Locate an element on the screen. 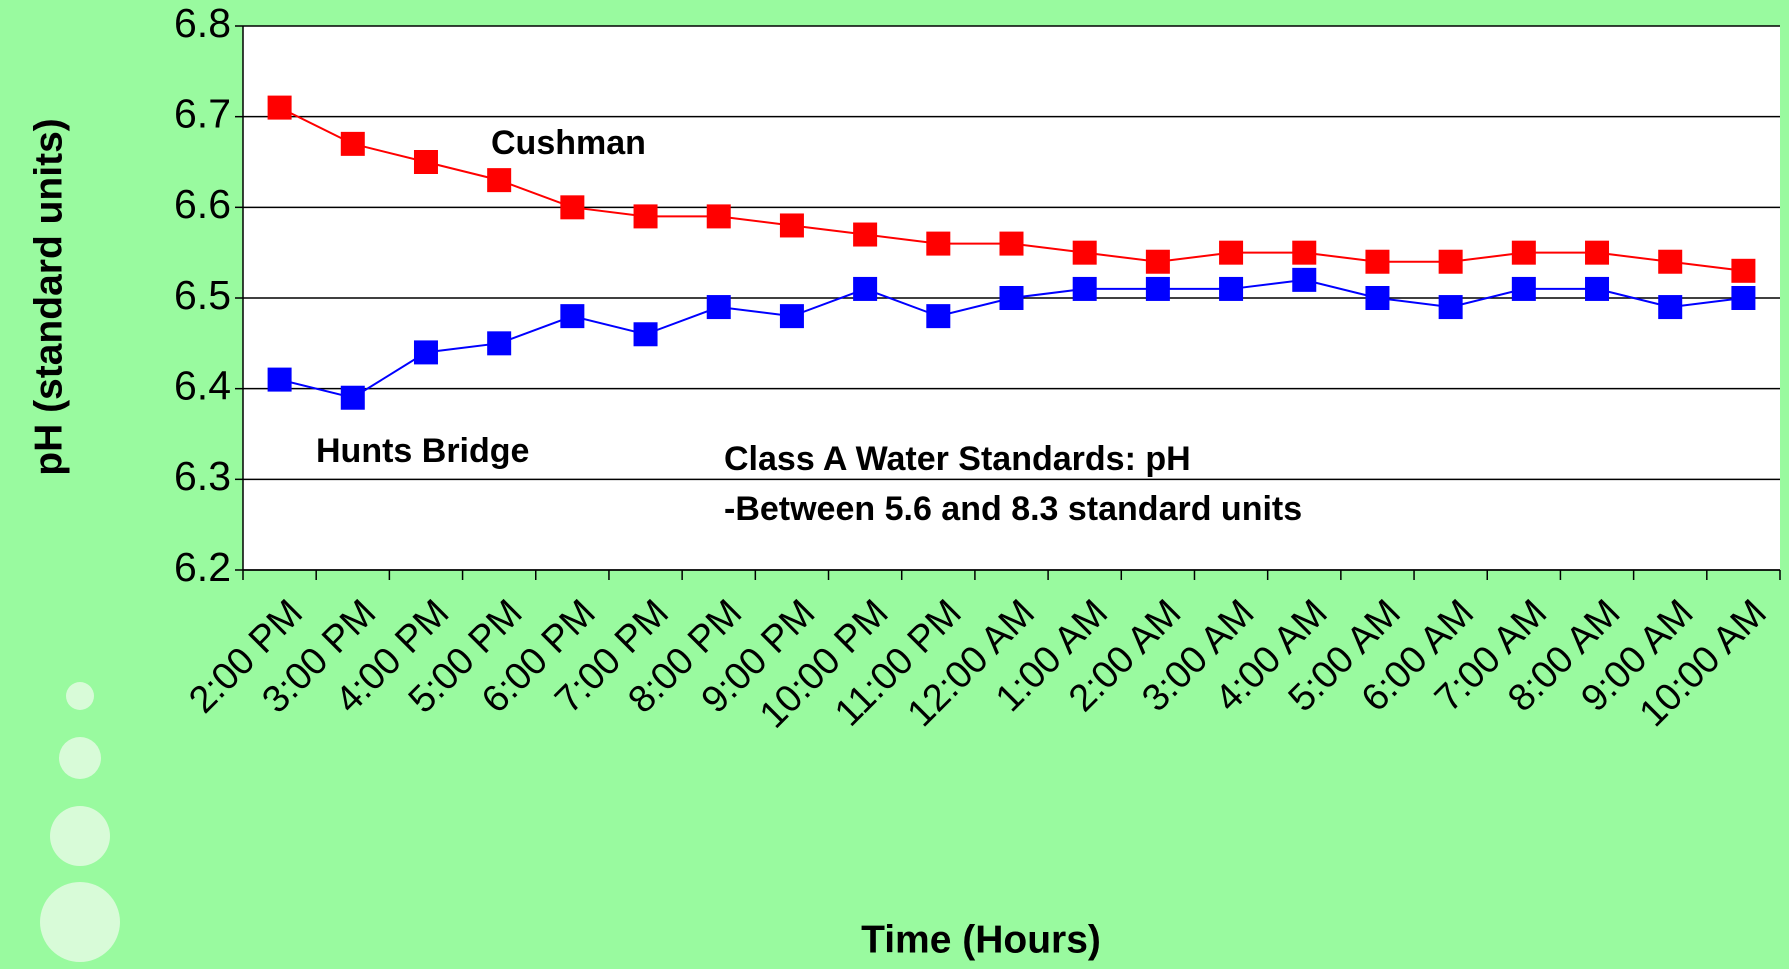 This screenshot has height=969, width=1789. y-tick-label: 6.5 is located at coordinates (202, 295).